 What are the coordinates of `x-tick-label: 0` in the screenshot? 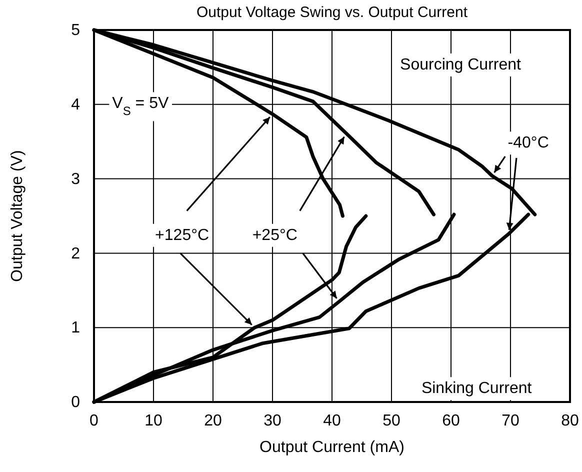 It's located at (94, 421).